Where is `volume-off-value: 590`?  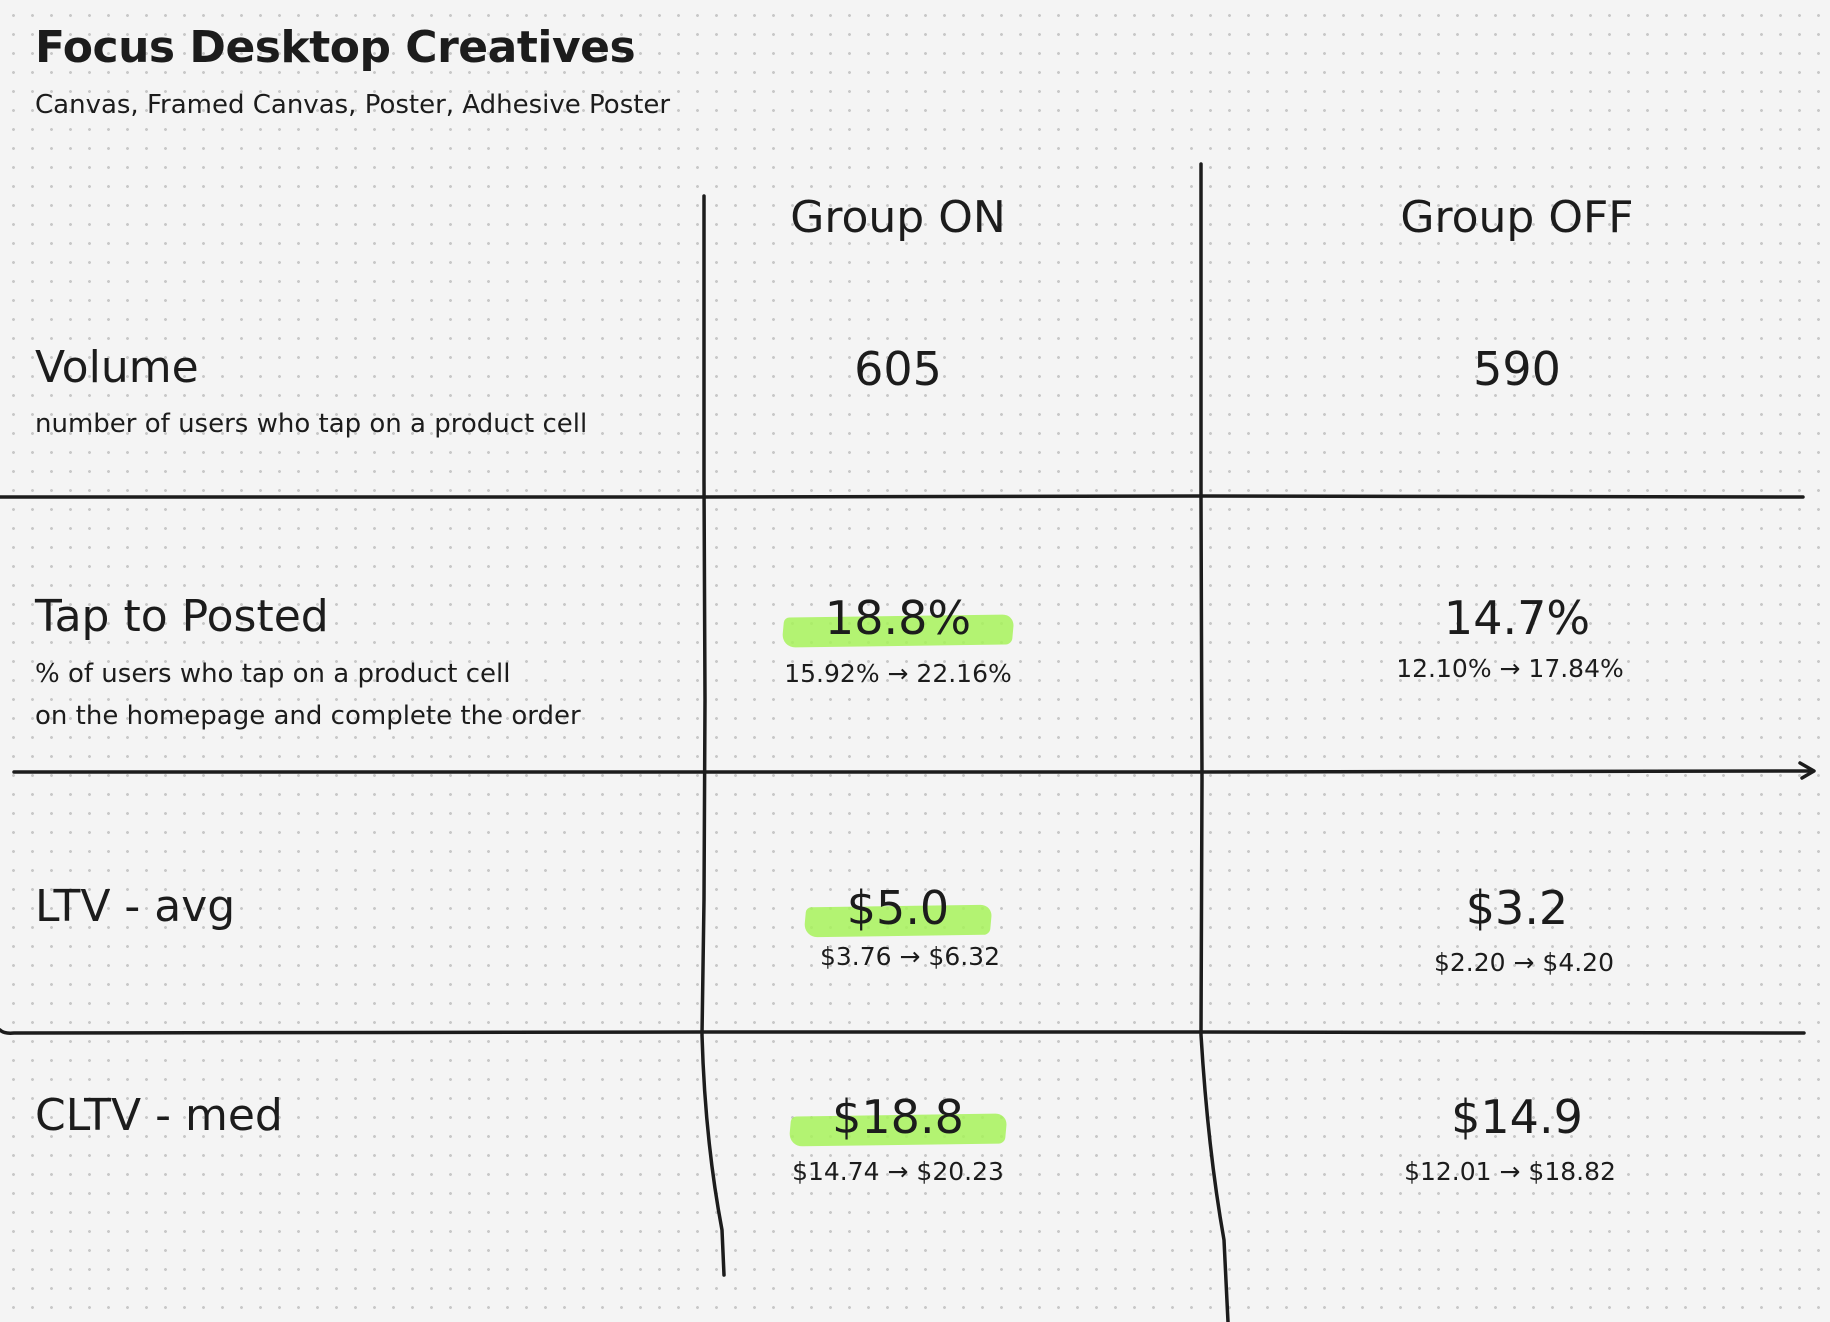
volume-off-value: 590 is located at coordinates (1517, 369).